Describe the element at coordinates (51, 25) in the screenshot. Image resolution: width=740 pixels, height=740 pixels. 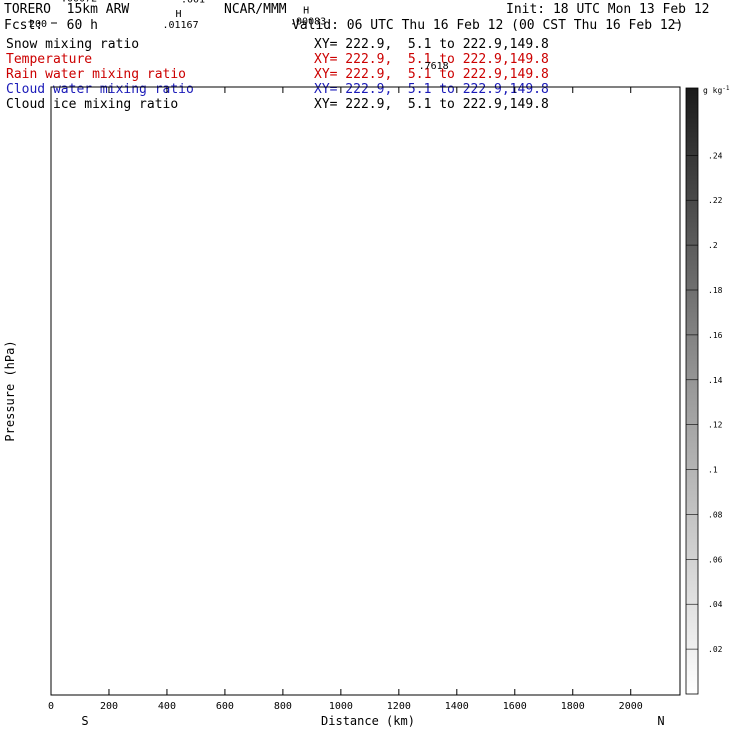
I see `header-fcst: Fcst: 60 h` at that location.